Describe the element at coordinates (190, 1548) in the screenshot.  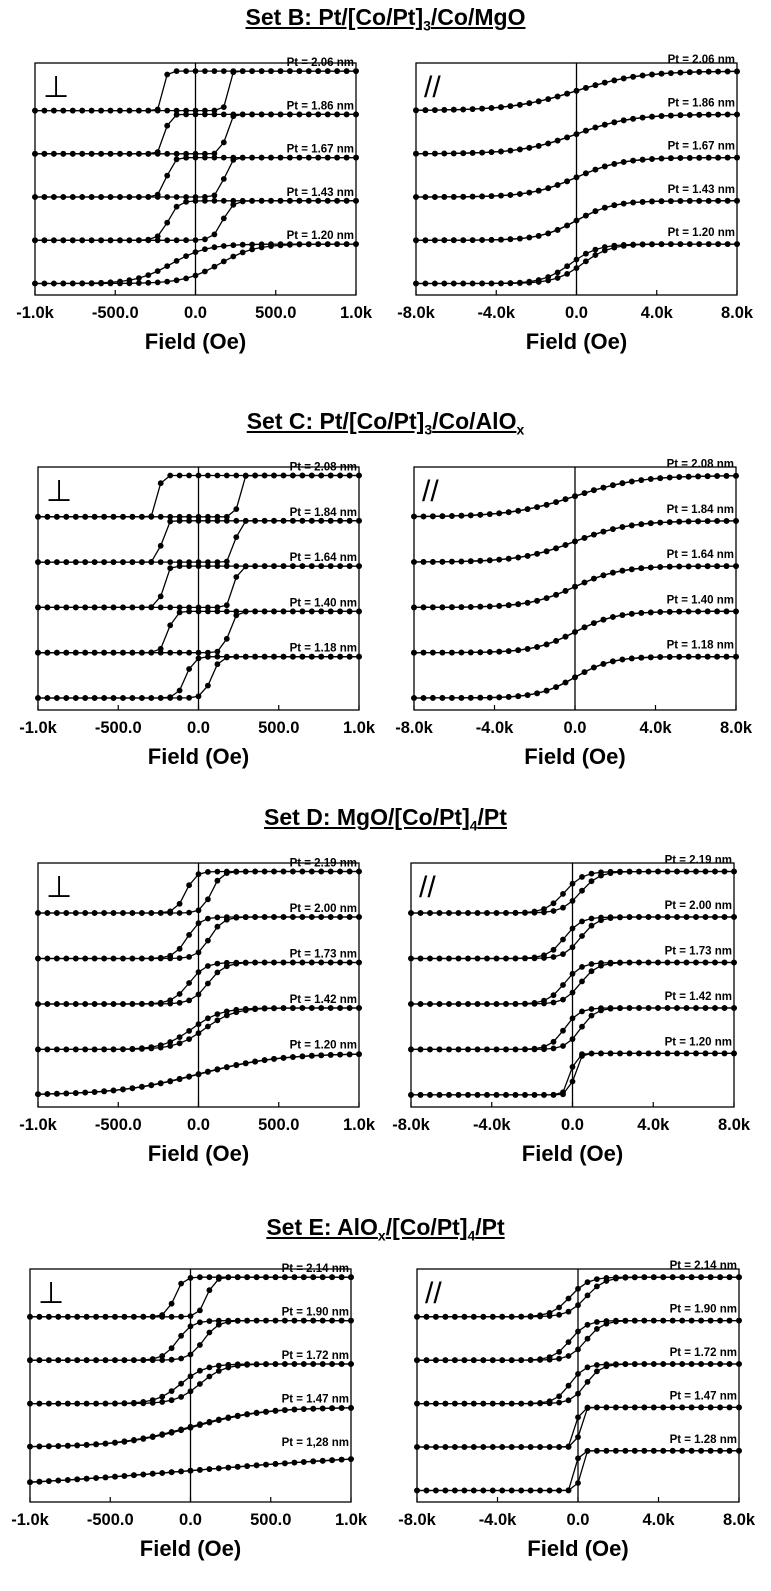
I see `x-axis-label: Field (Oe)` at that location.